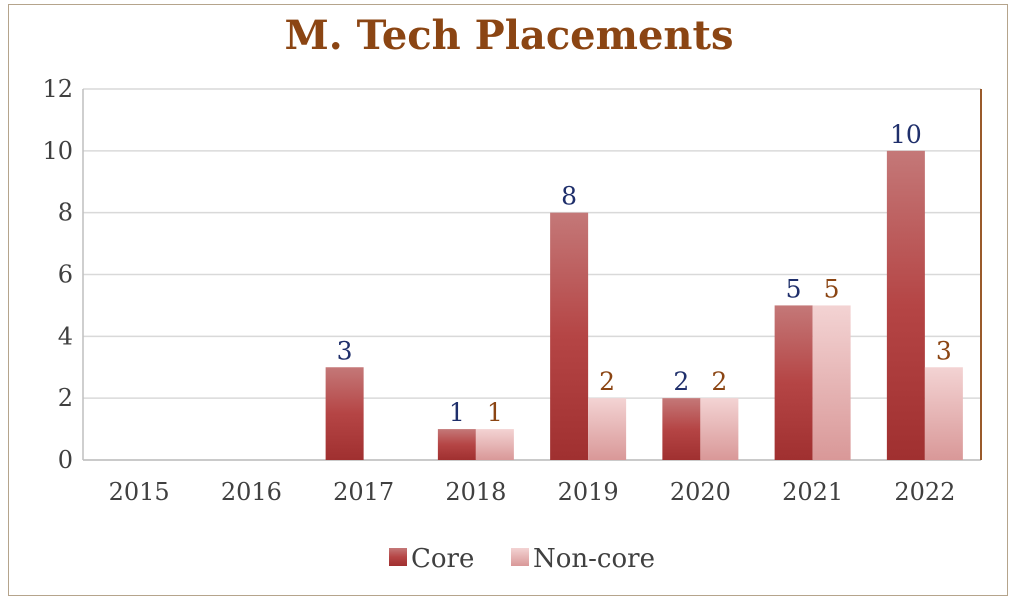  I want to click on x-tick-label: 2016, so click(251, 492).